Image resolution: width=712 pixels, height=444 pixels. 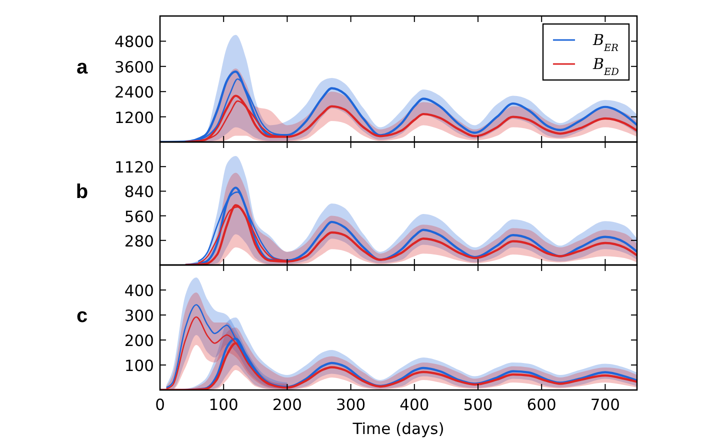 What do you see at coordinates (351, 405) in the screenshot?
I see `x-tick-label: 300` at bounding box center [351, 405].